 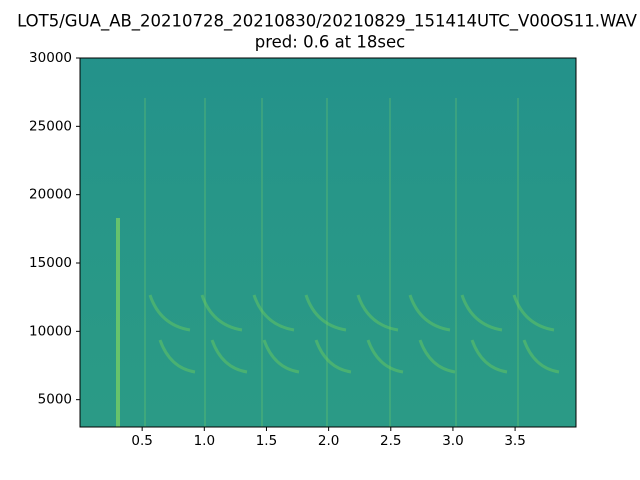 I want to click on y-tick-label: 20000, so click(x=50, y=195).